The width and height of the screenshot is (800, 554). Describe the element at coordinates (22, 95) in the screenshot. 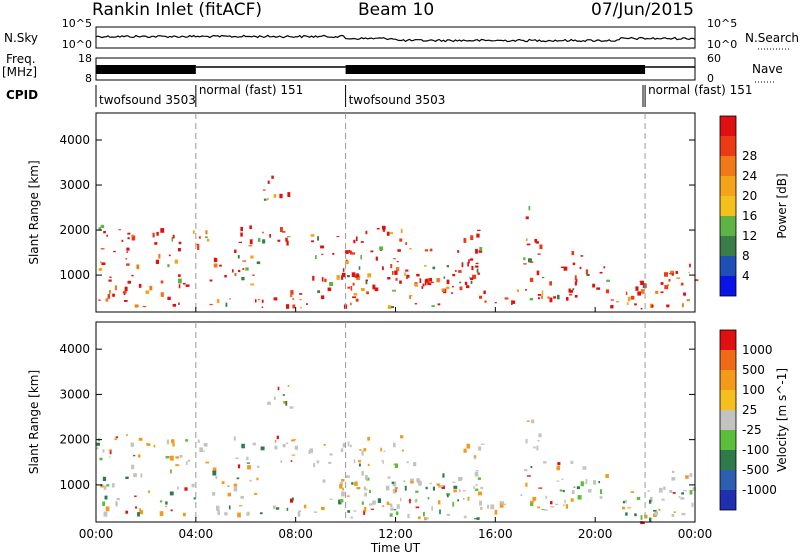

I see `cpid-label: CPID` at that location.